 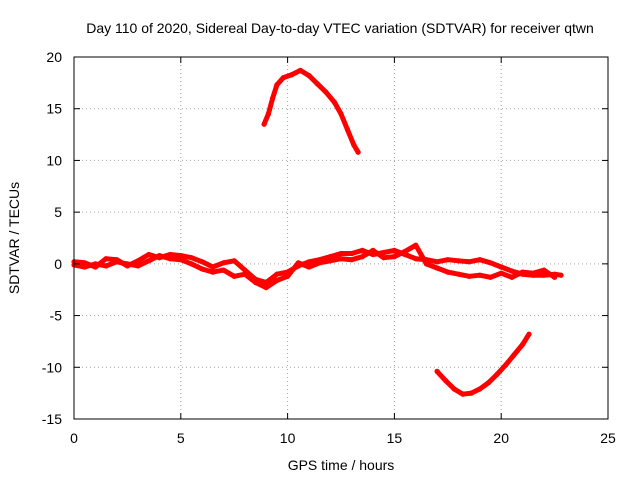 What do you see at coordinates (52, 367) in the screenshot?
I see `y-tick-label: -10` at bounding box center [52, 367].